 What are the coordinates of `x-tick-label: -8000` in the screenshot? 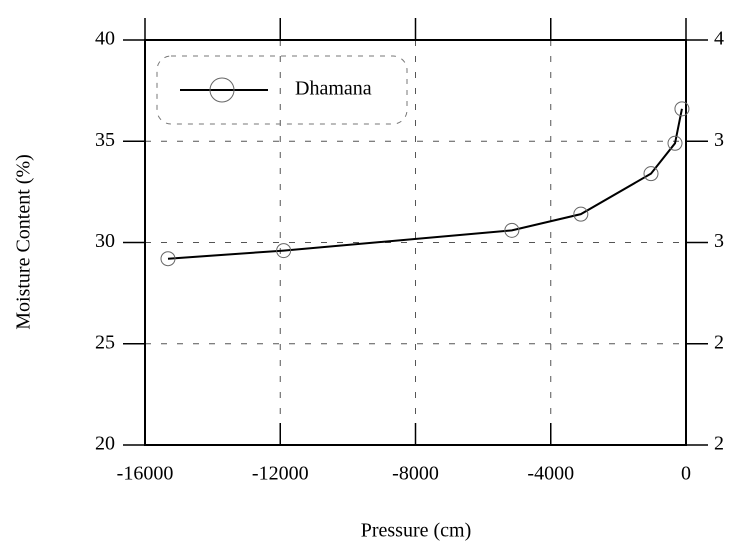 It's located at (415, 474).